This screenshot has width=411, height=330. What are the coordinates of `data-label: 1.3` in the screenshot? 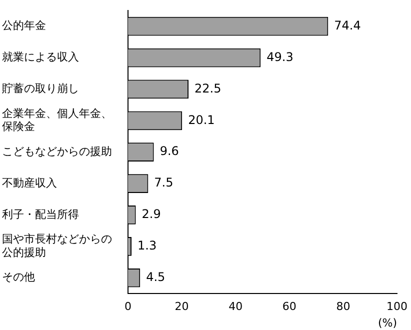 It's located at (147, 245).